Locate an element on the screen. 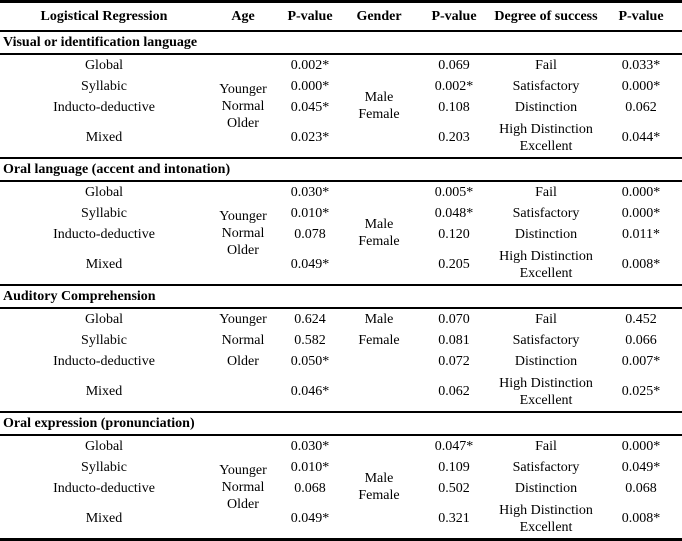 This screenshot has width=682, height=541. gender-cell: Male is located at coordinates (379, 319).